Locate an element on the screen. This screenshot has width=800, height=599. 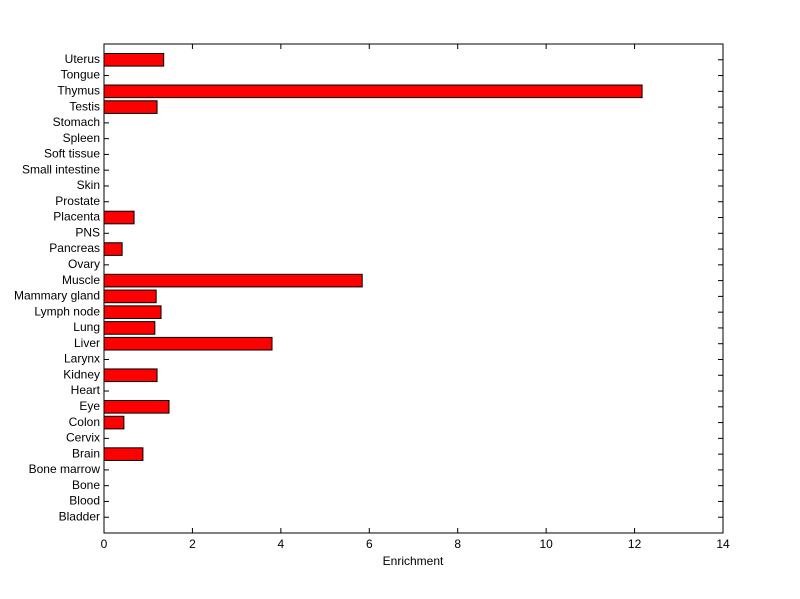
y-tick-label: Mammary gland is located at coordinates (57, 296).